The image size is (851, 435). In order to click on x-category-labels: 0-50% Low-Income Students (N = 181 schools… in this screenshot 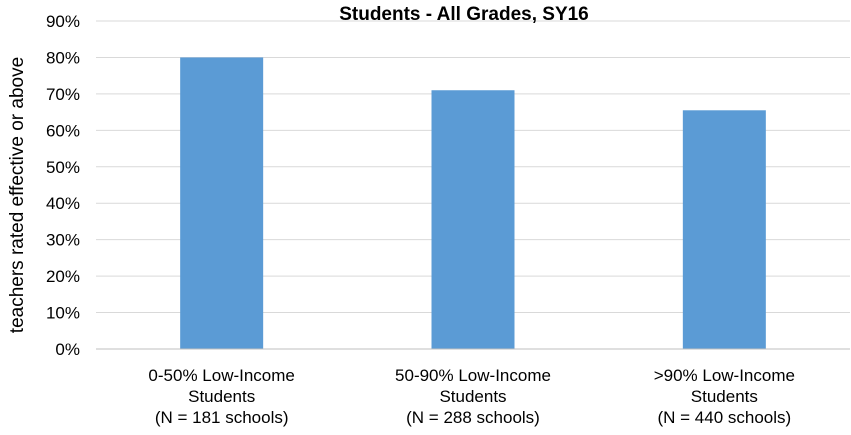, I will do `click(471, 396)`.